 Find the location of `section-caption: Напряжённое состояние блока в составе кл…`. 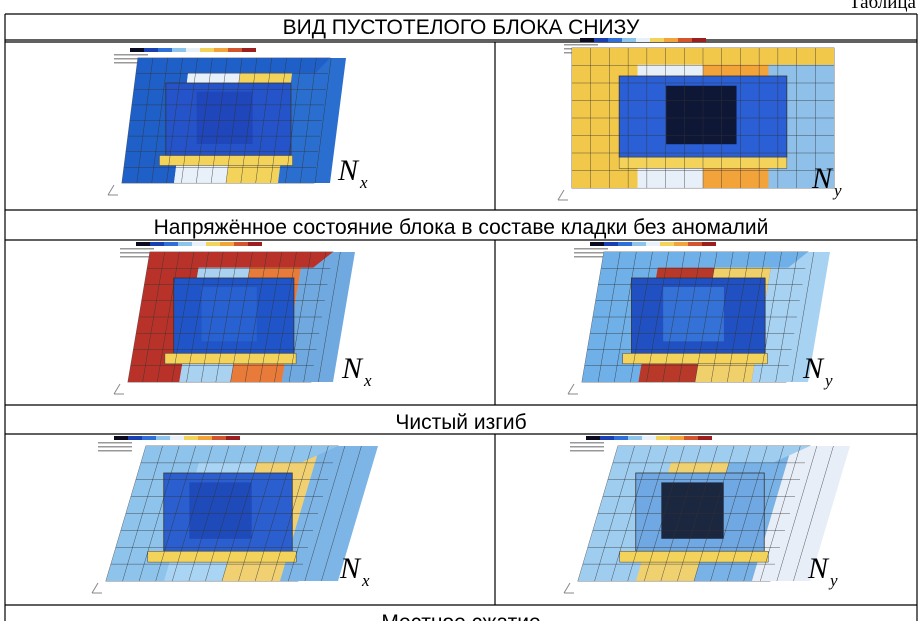

section-caption: Напряжённое состояние блока в составе кл… is located at coordinates (461, 227).